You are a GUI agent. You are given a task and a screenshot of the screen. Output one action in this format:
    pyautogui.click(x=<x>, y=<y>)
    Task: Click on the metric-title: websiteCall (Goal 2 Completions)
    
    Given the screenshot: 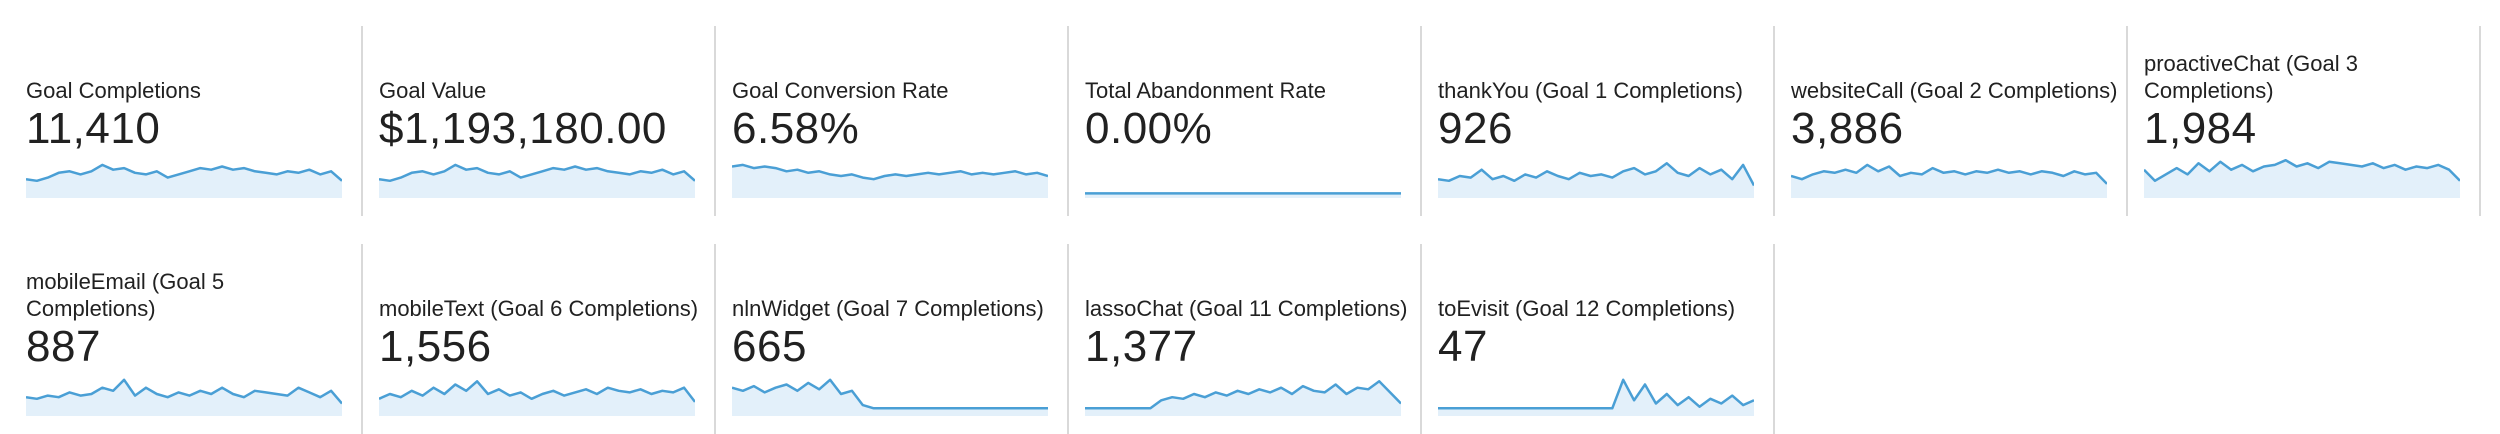 What is the action you would take?
    pyautogui.click(x=1954, y=90)
    